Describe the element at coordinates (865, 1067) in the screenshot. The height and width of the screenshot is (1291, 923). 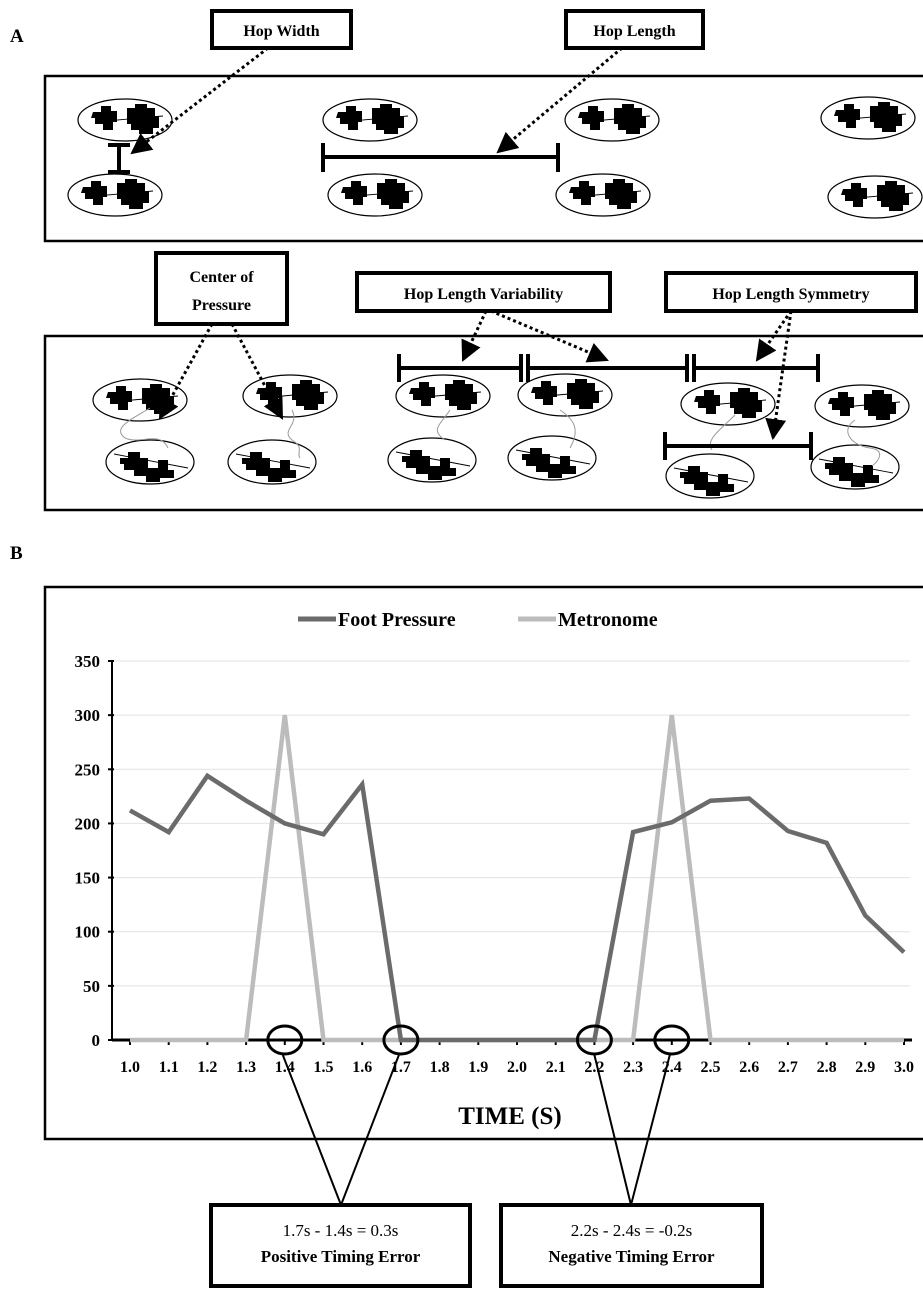
I see `x-tick-label: 2.9` at that location.